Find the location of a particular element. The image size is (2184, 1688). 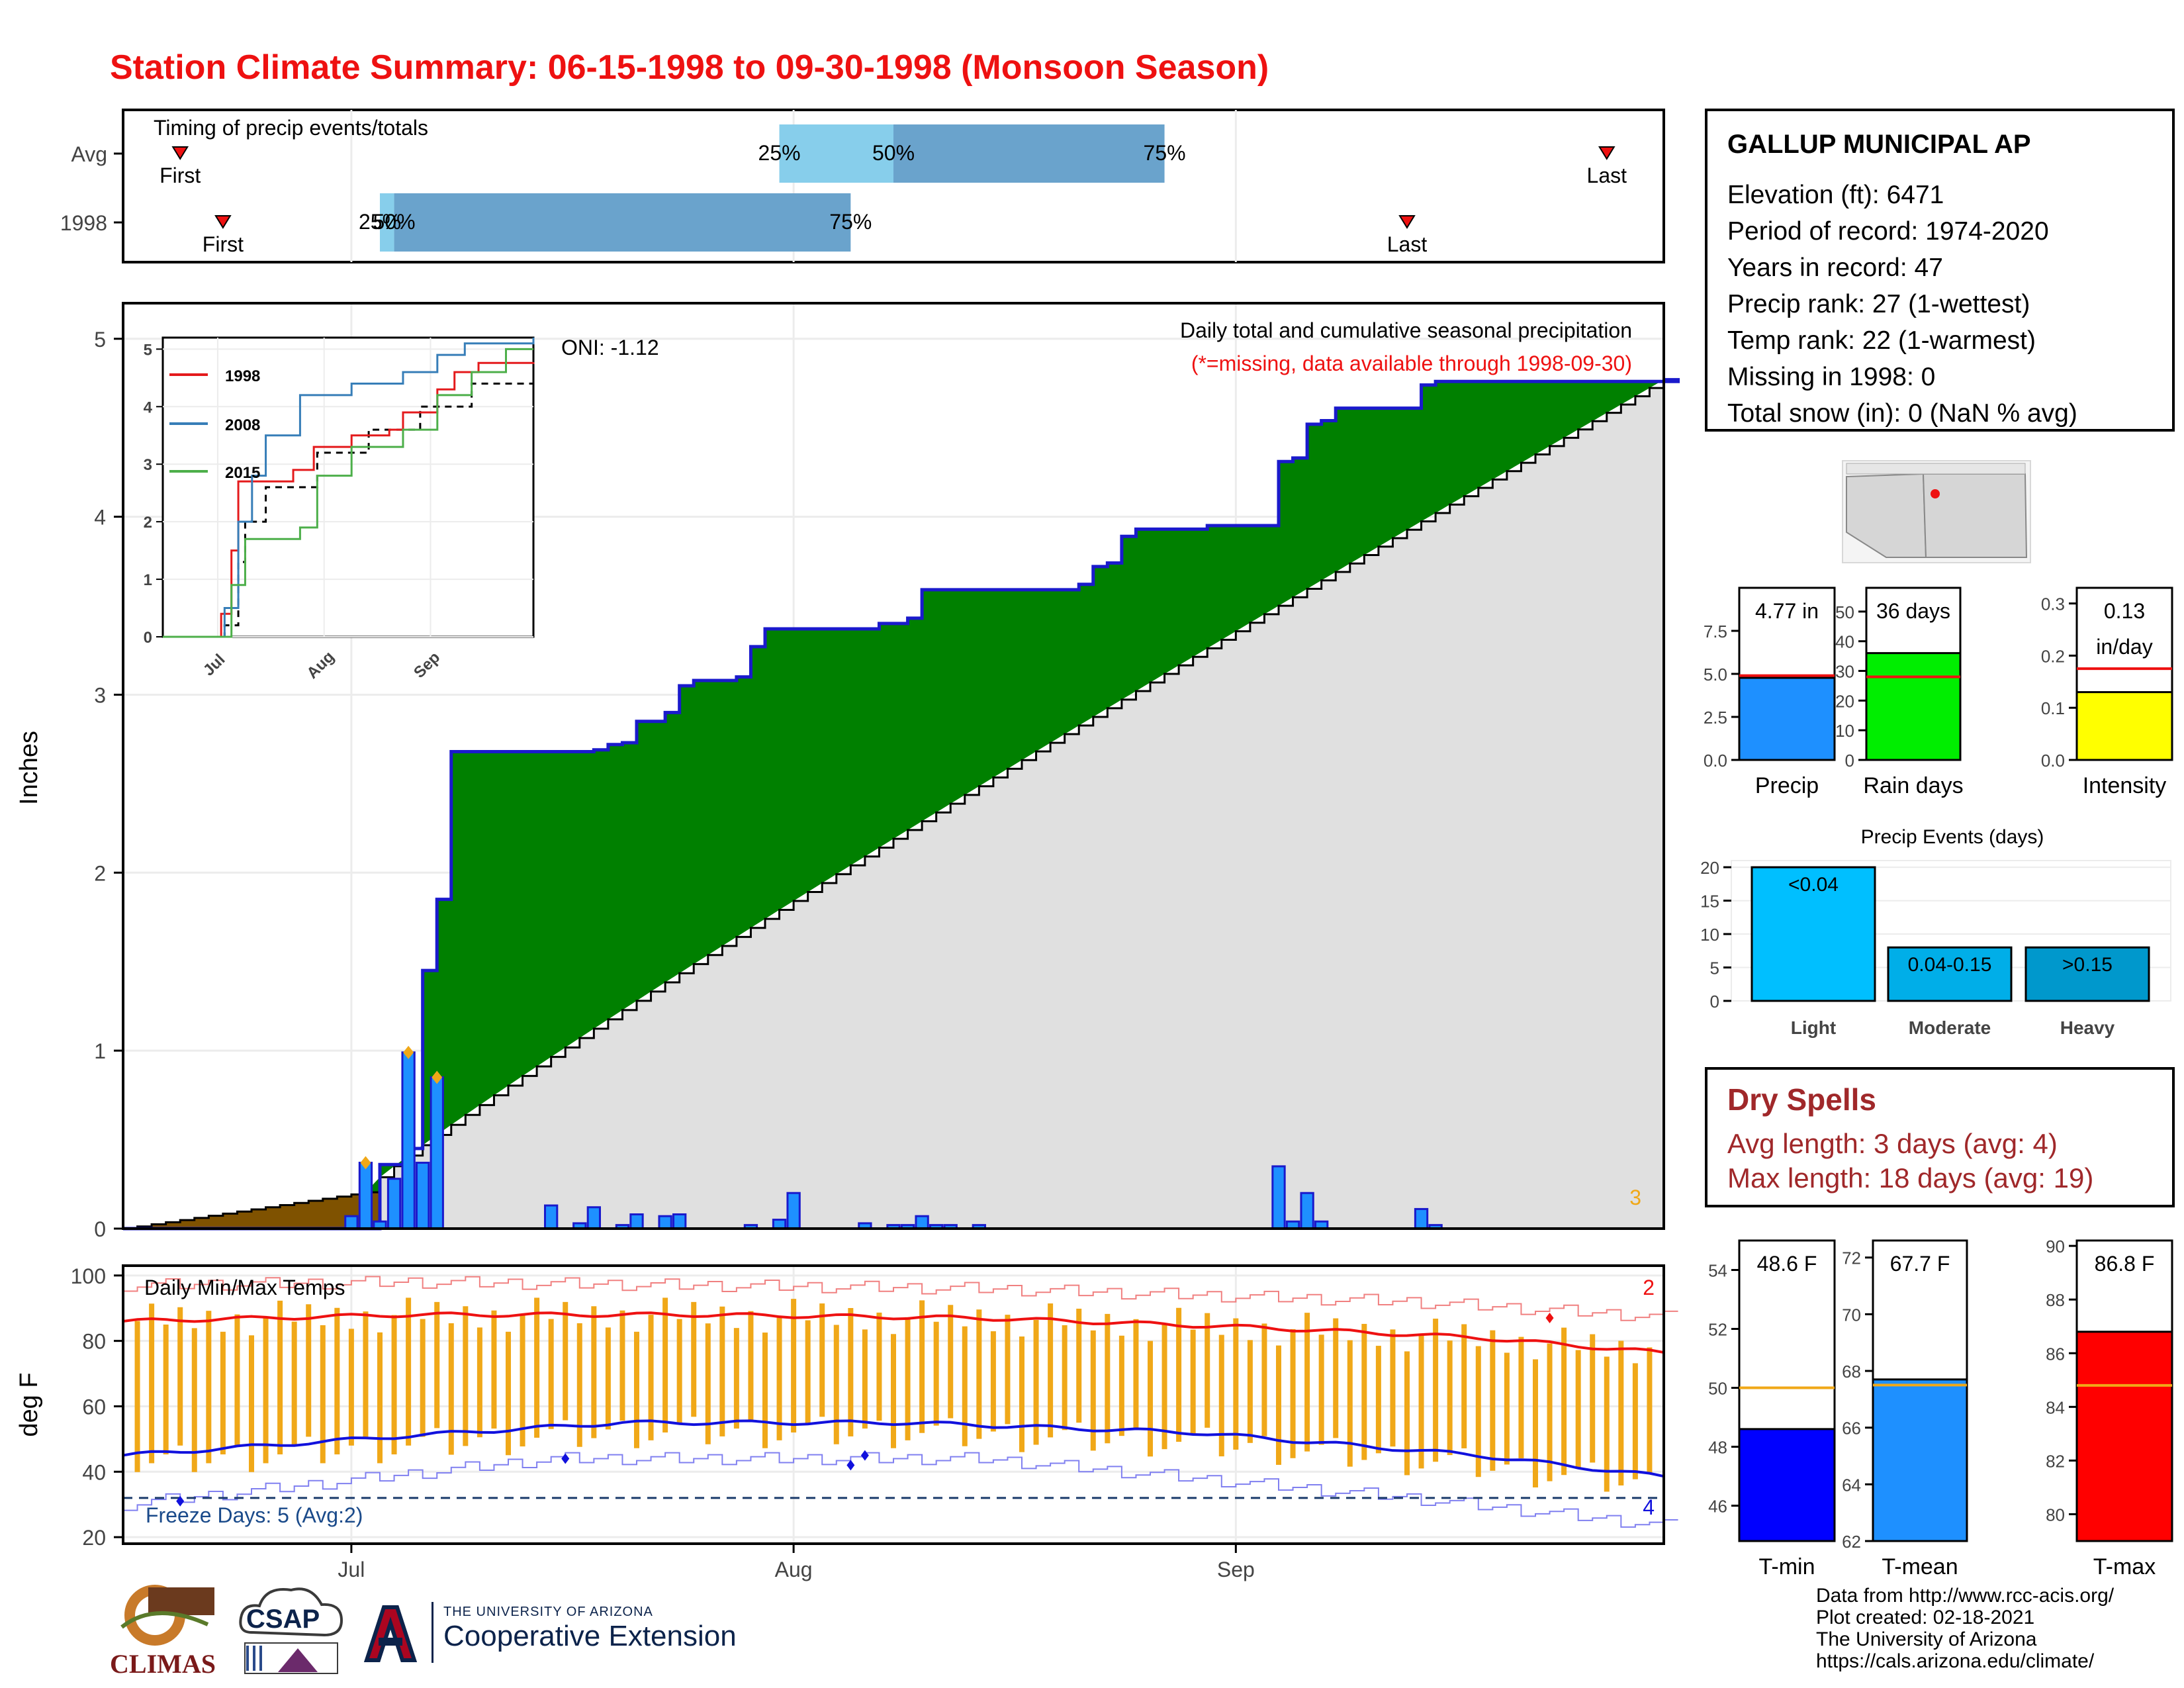

precip-summary-ytick-label: 5.0 is located at coordinates (1715, 674).